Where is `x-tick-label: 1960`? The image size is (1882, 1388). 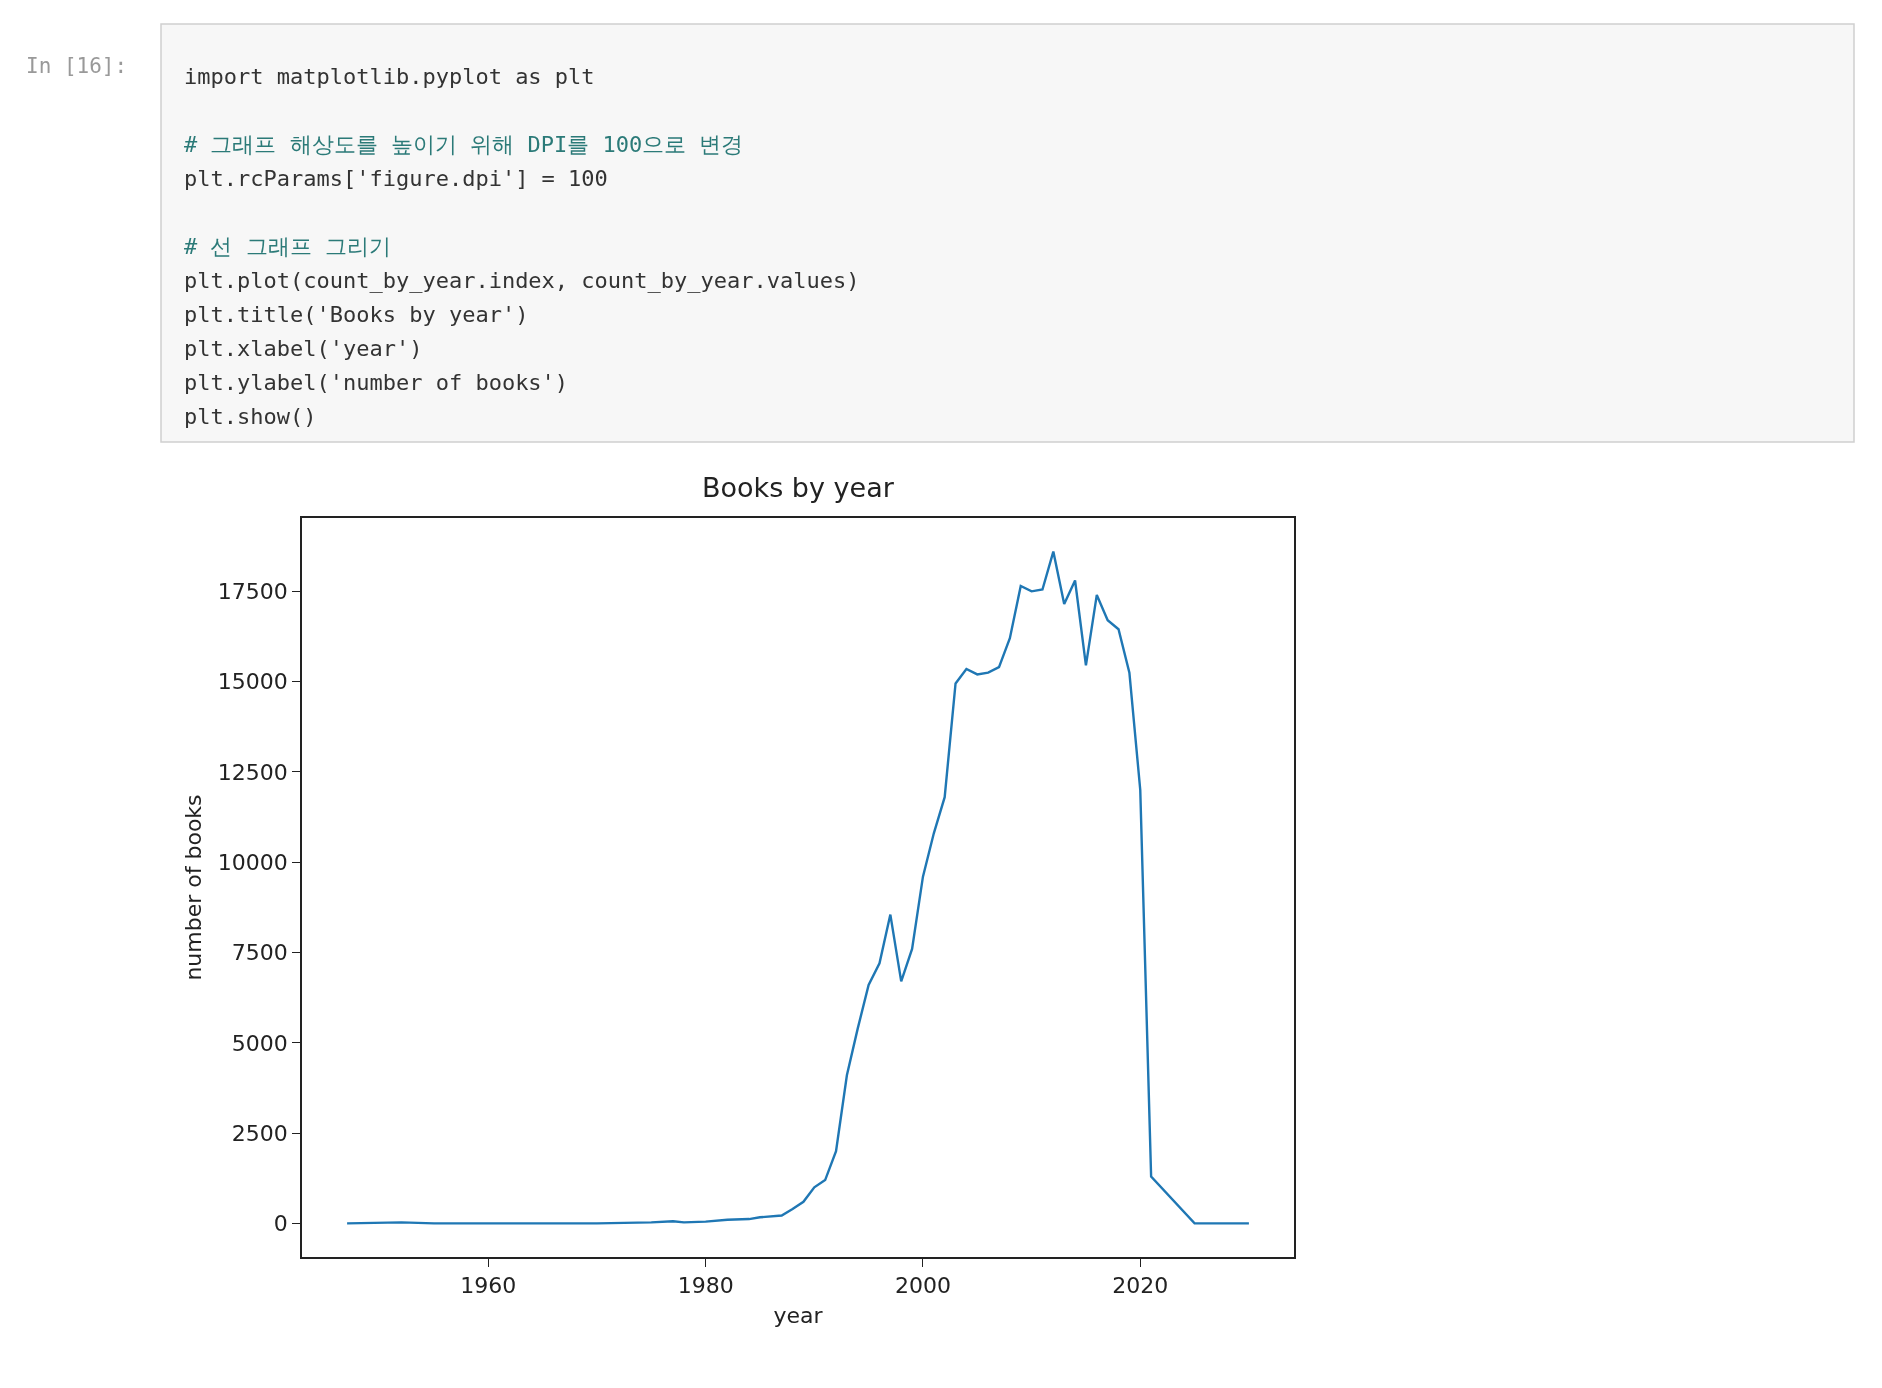
x-tick-label: 1960 is located at coordinates (488, 1286).